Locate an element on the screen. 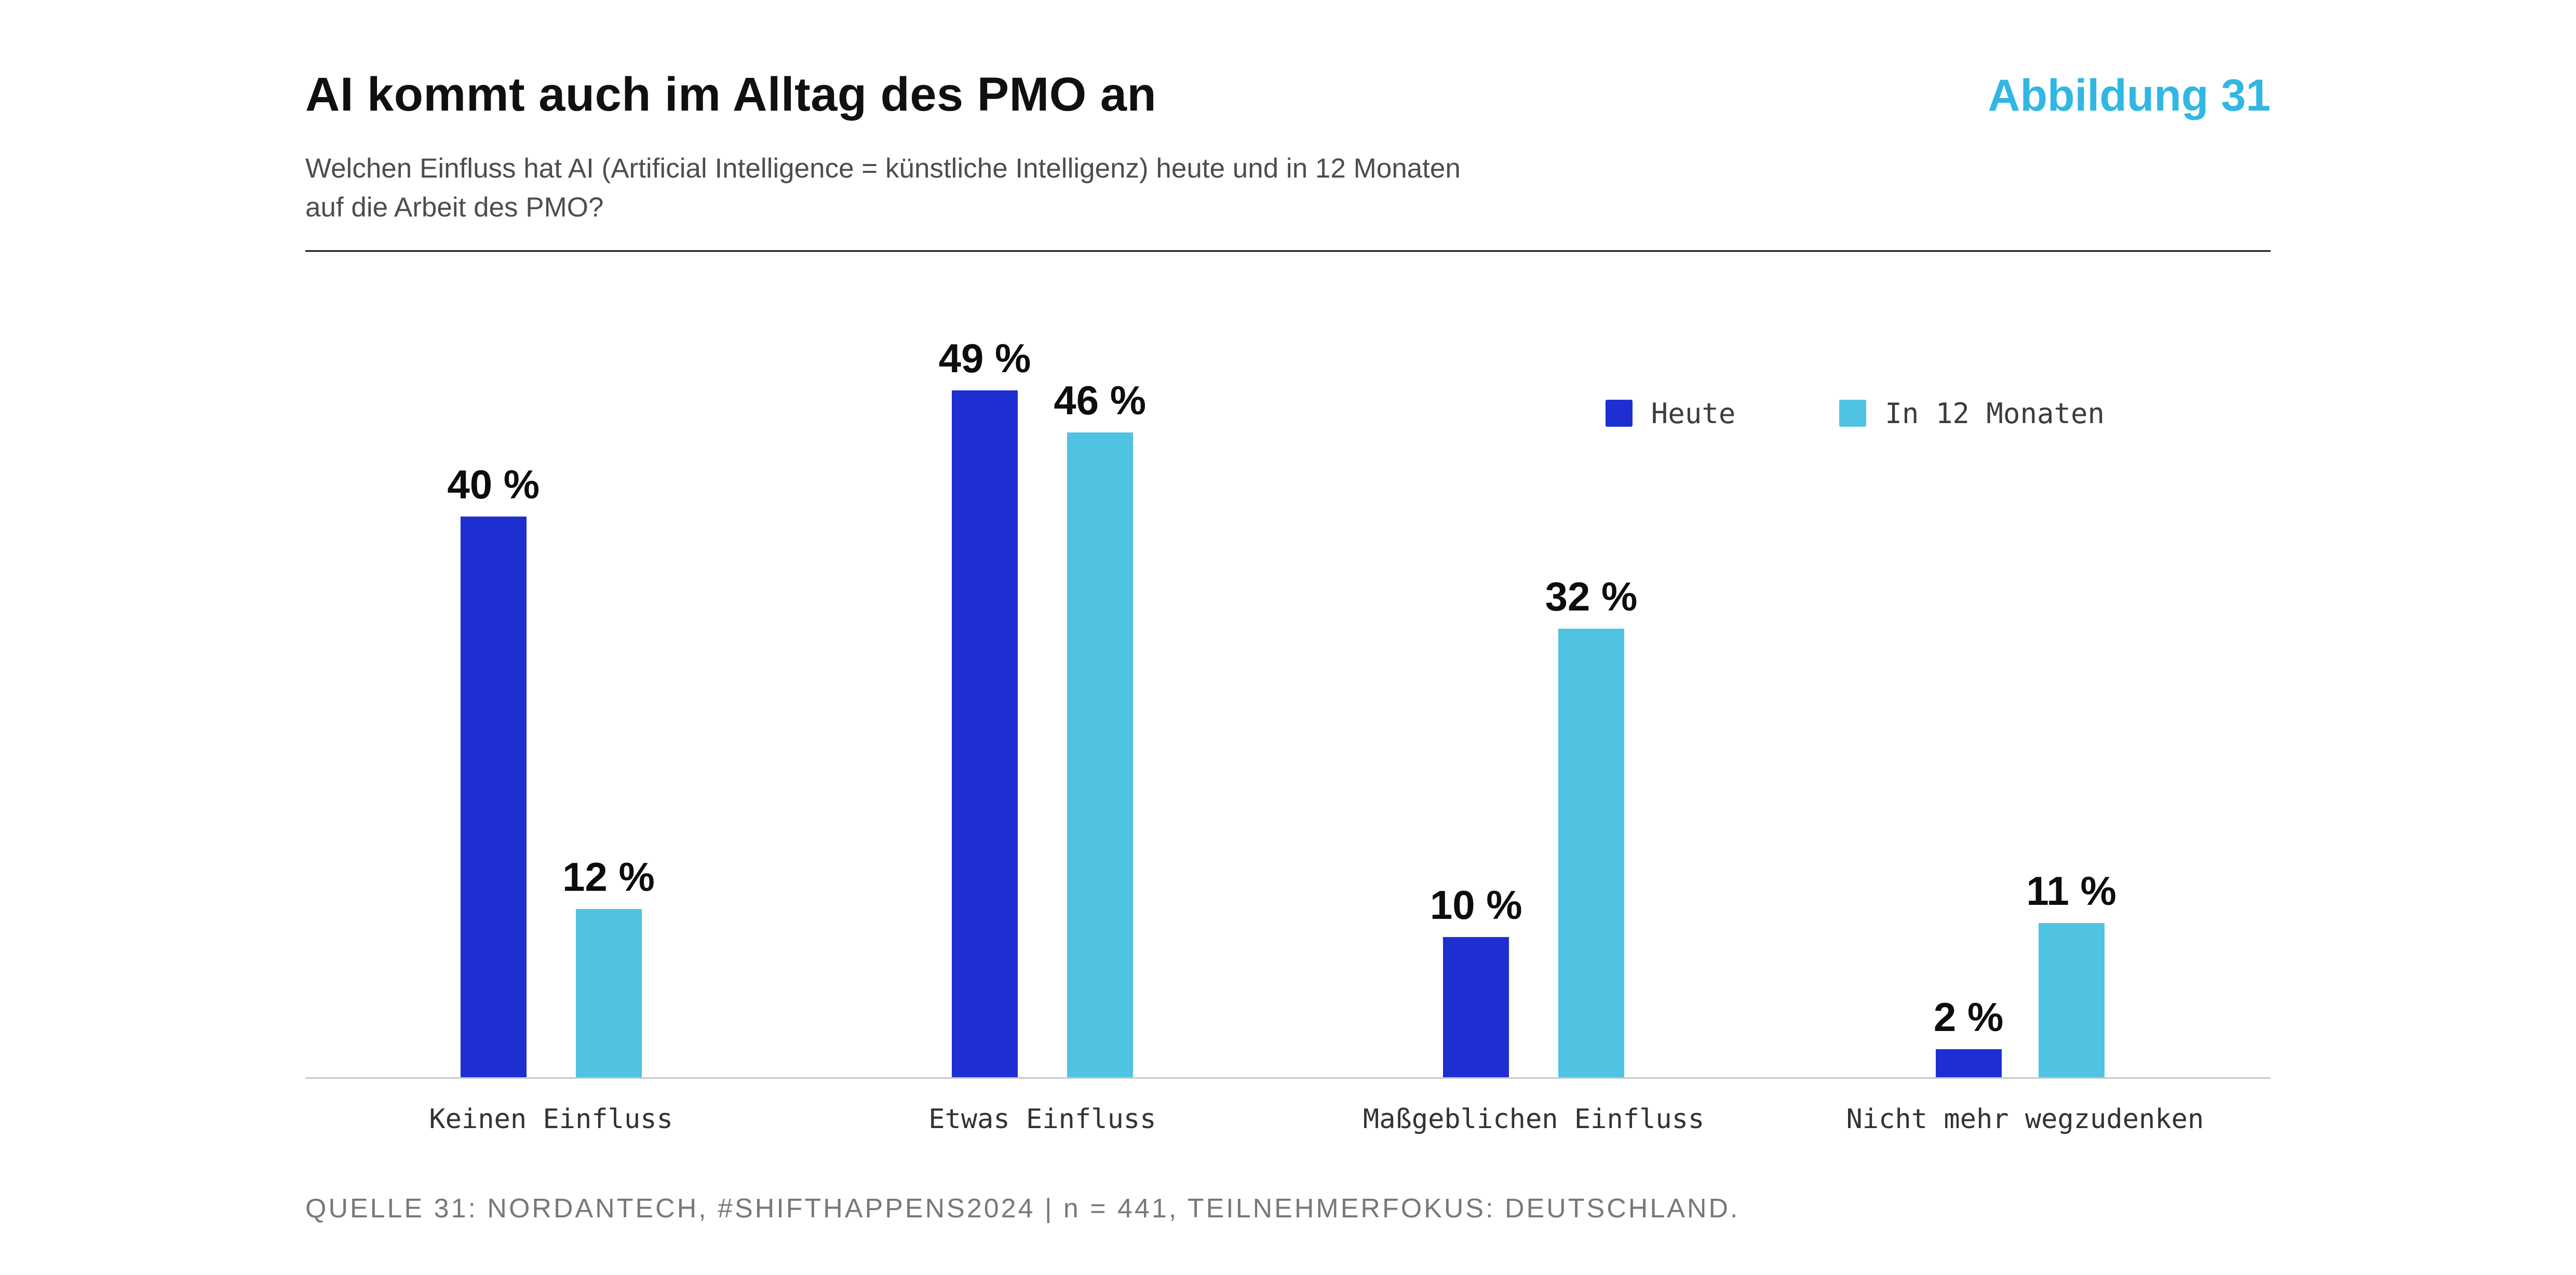 Image resolution: width=2576 pixels, height=1275 pixels. category-label: Keinen Einfluss is located at coordinates (551, 1119).